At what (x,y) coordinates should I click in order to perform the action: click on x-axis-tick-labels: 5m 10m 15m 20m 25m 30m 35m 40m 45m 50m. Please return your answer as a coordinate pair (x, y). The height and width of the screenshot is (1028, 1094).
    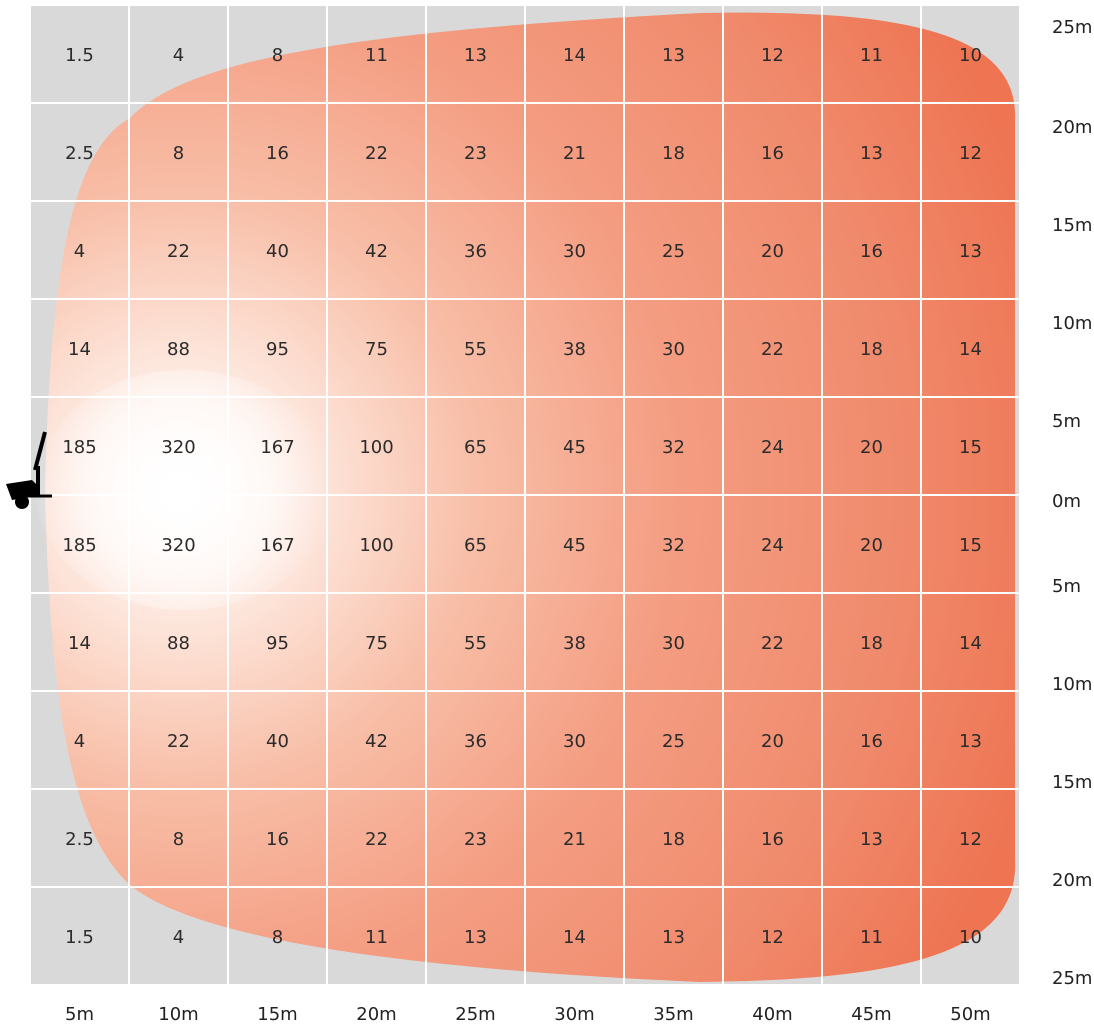
    Looking at the image, I should click on (528, 1014).